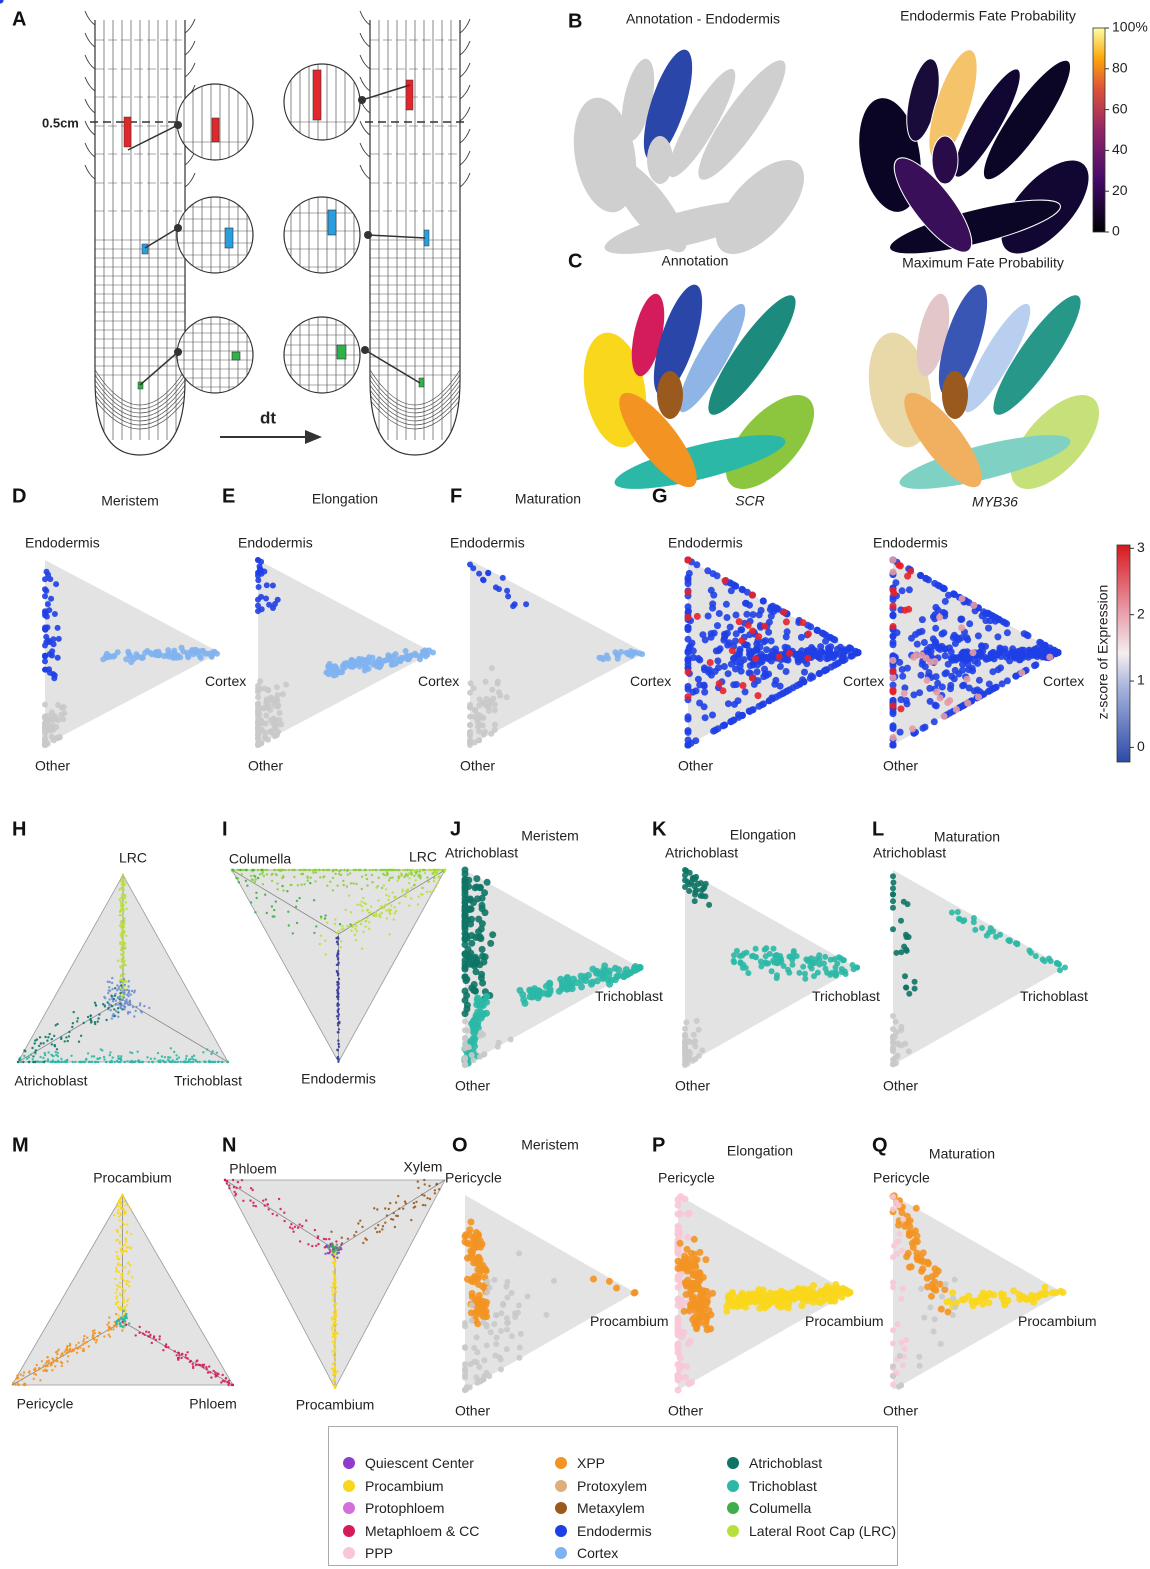 This screenshot has height=1569, width=1150. What do you see at coordinates (415, 238) in the screenshot?
I see `root-outline` at bounding box center [415, 238].